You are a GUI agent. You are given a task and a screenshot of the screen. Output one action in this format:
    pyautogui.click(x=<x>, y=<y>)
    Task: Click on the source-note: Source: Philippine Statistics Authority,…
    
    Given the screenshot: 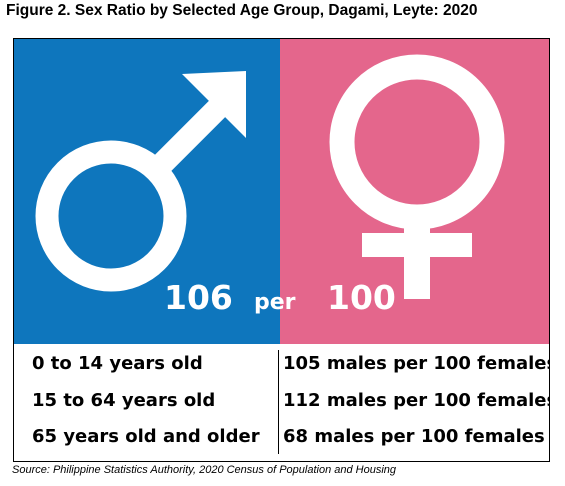 What is the action you would take?
    pyautogui.click(x=204, y=470)
    